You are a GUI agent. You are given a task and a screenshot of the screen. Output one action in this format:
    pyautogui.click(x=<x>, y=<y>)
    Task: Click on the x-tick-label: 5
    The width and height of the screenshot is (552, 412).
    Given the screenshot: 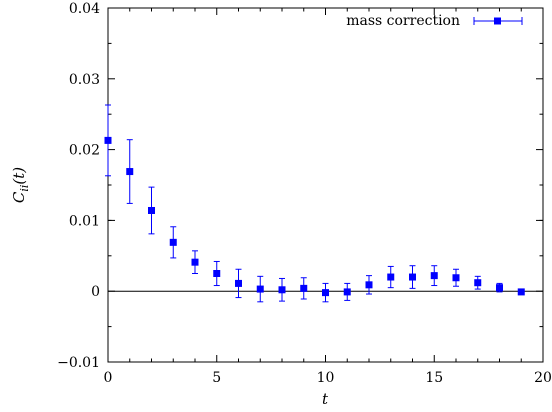 What is the action you would take?
    pyautogui.click(x=216, y=378)
    